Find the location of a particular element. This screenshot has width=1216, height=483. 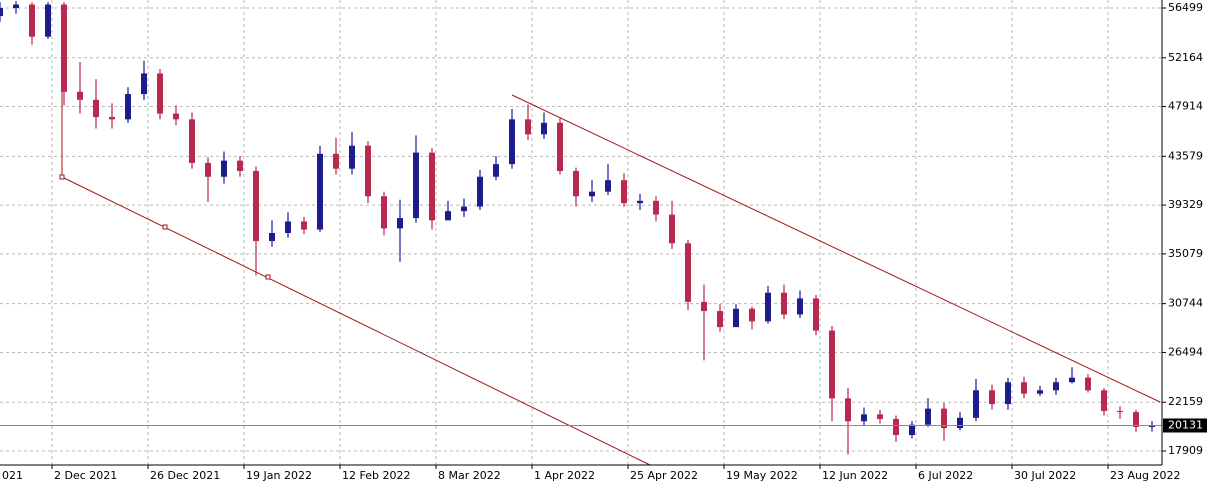

y-tick-label: 43579 is located at coordinates (1185, 155).